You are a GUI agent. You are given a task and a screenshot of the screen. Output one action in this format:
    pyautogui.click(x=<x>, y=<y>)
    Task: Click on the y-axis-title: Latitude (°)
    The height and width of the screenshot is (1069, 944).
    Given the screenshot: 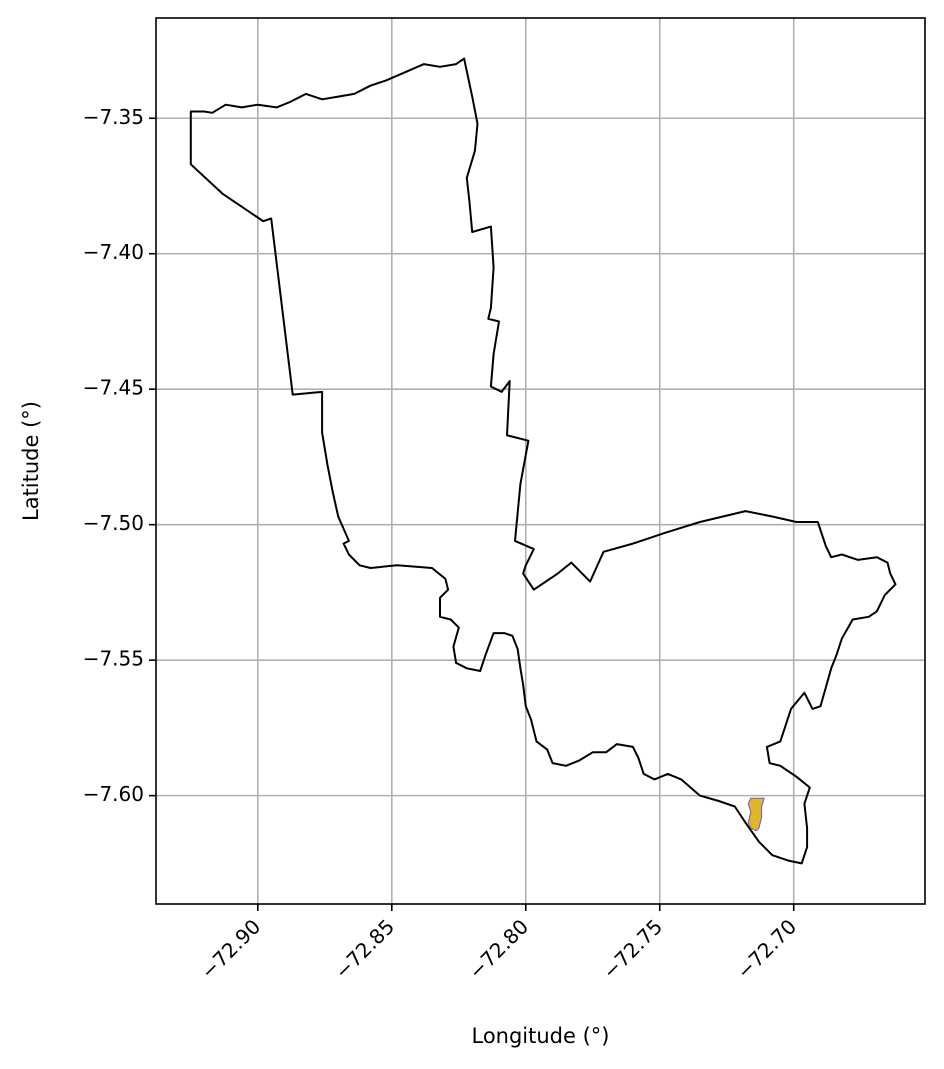 What is the action you would take?
    pyautogui.click(x=31, y=461)
    